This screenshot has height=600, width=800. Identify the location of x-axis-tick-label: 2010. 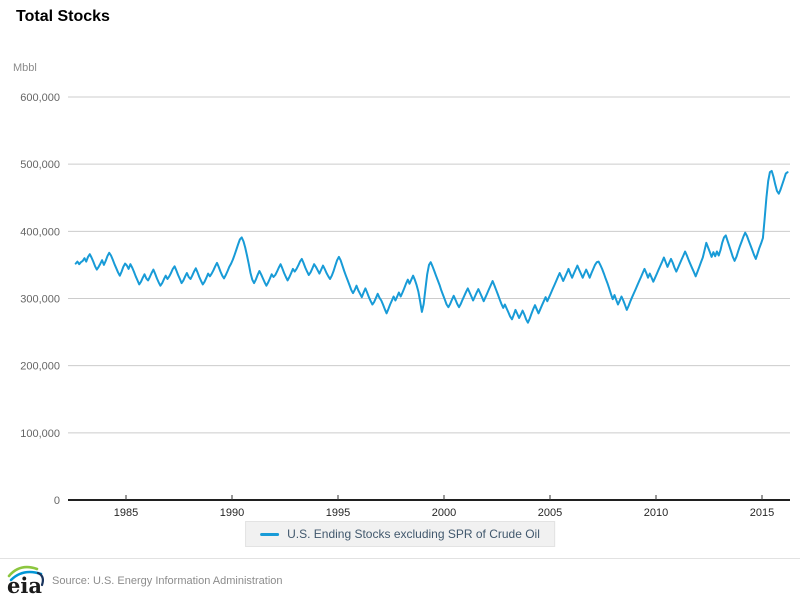
(656, 513).